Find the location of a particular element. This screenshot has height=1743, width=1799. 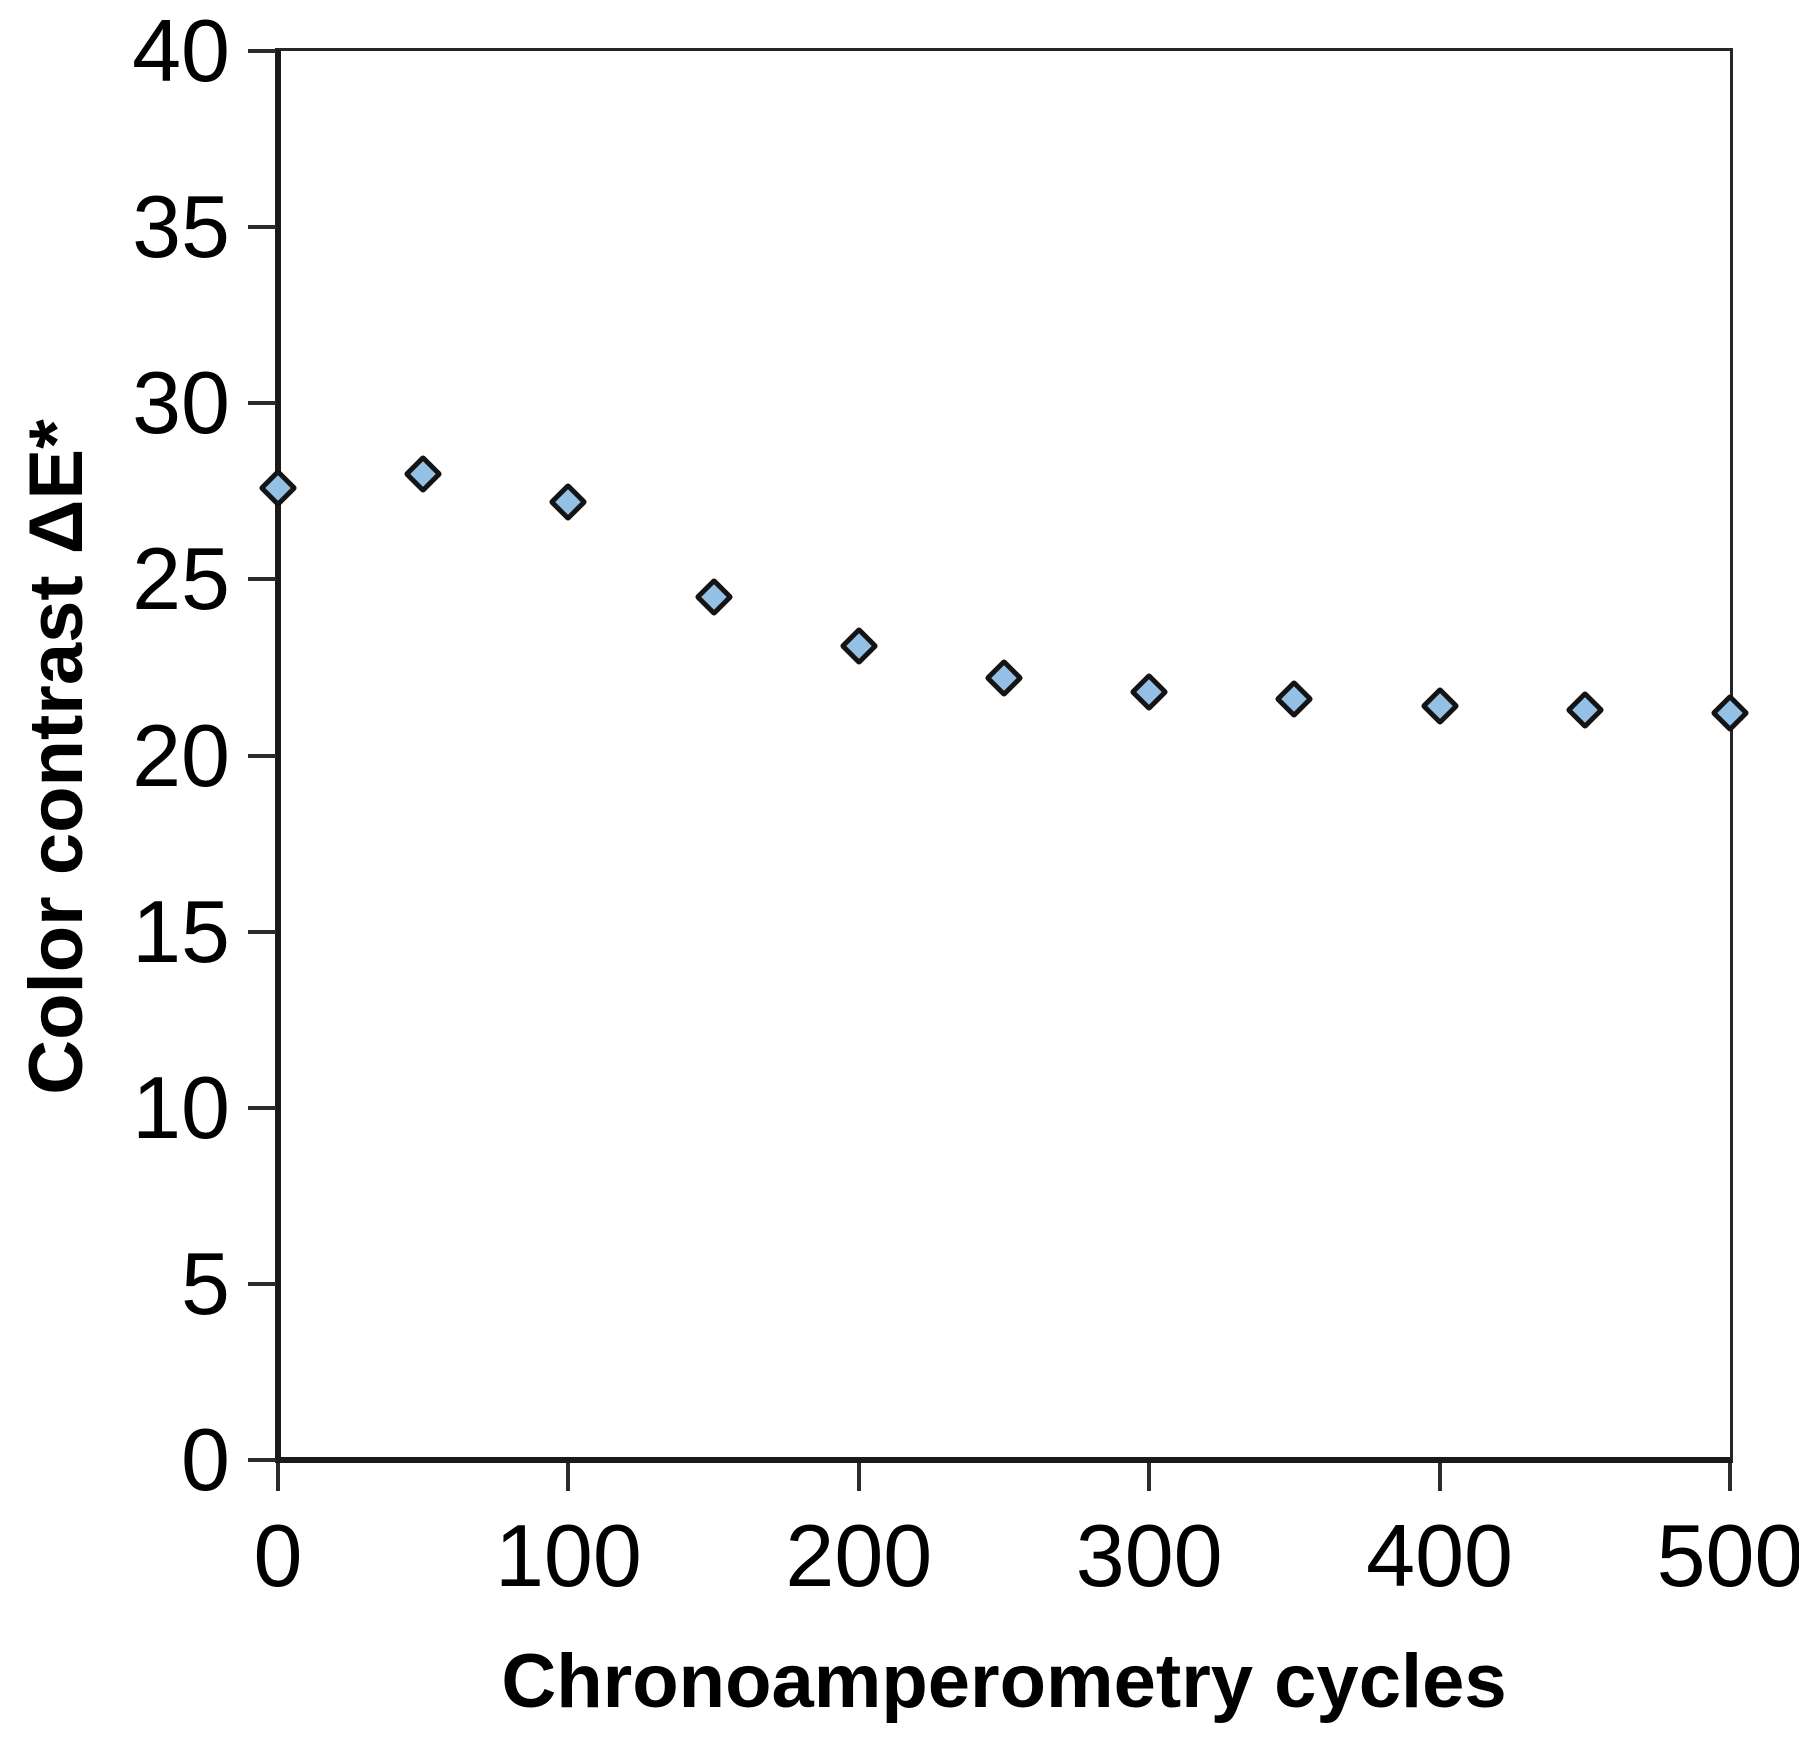

y-axis-tick-label: 30 is located at coordinates (181, 403).